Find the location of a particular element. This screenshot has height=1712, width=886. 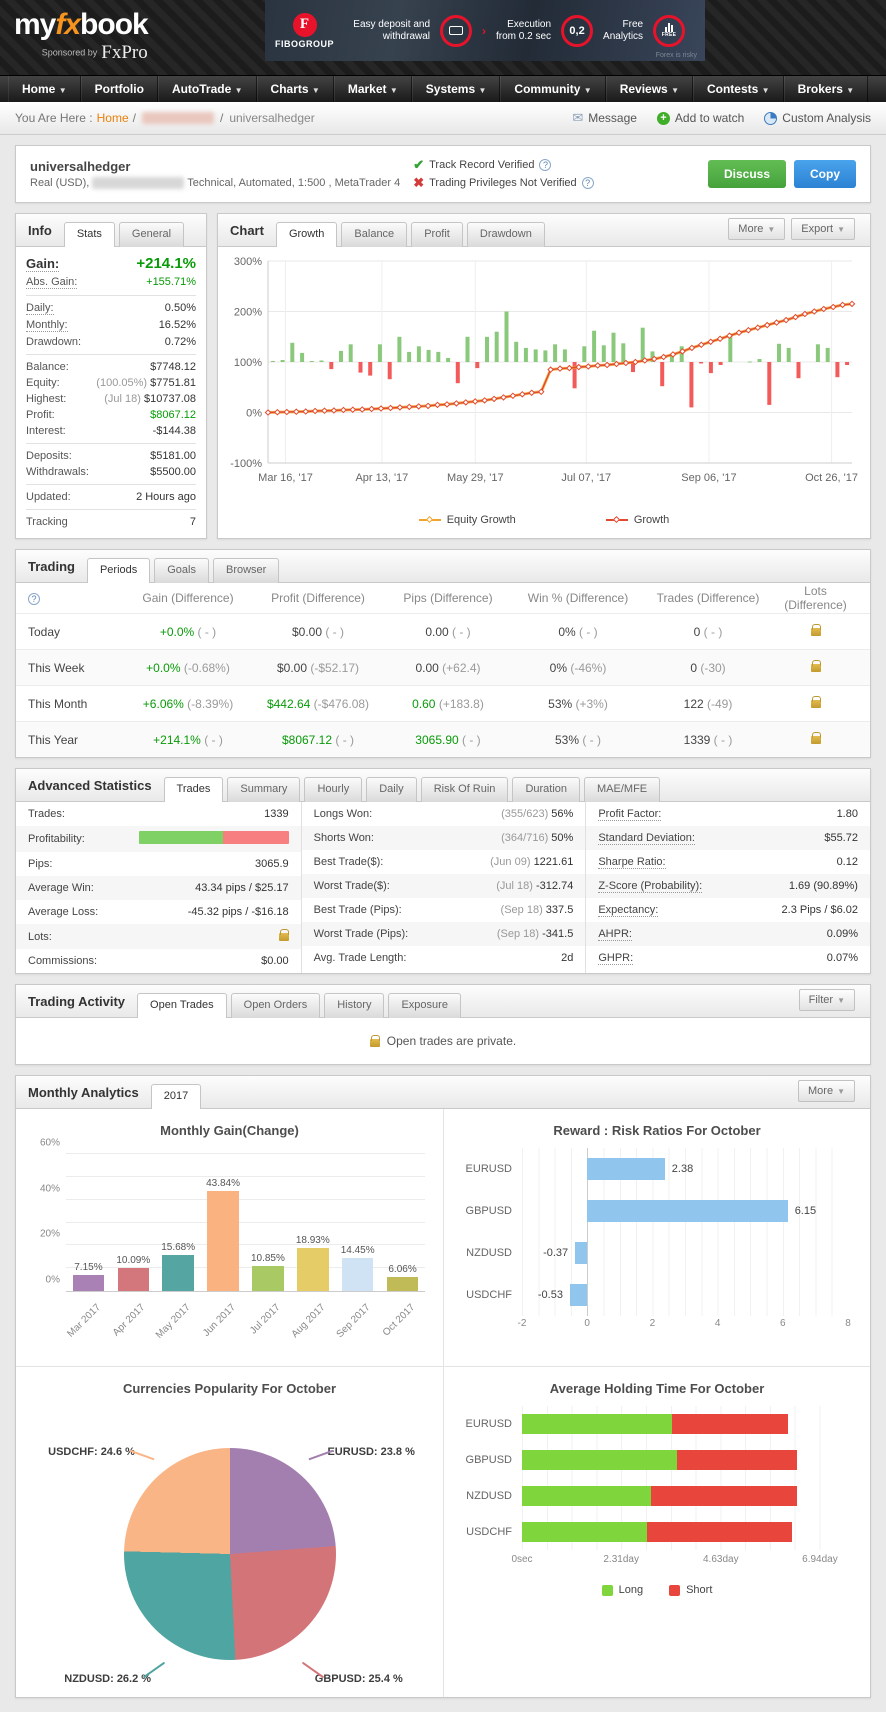

custom-analysis-button: Custom Analysis is located at coordinates (817, 118).